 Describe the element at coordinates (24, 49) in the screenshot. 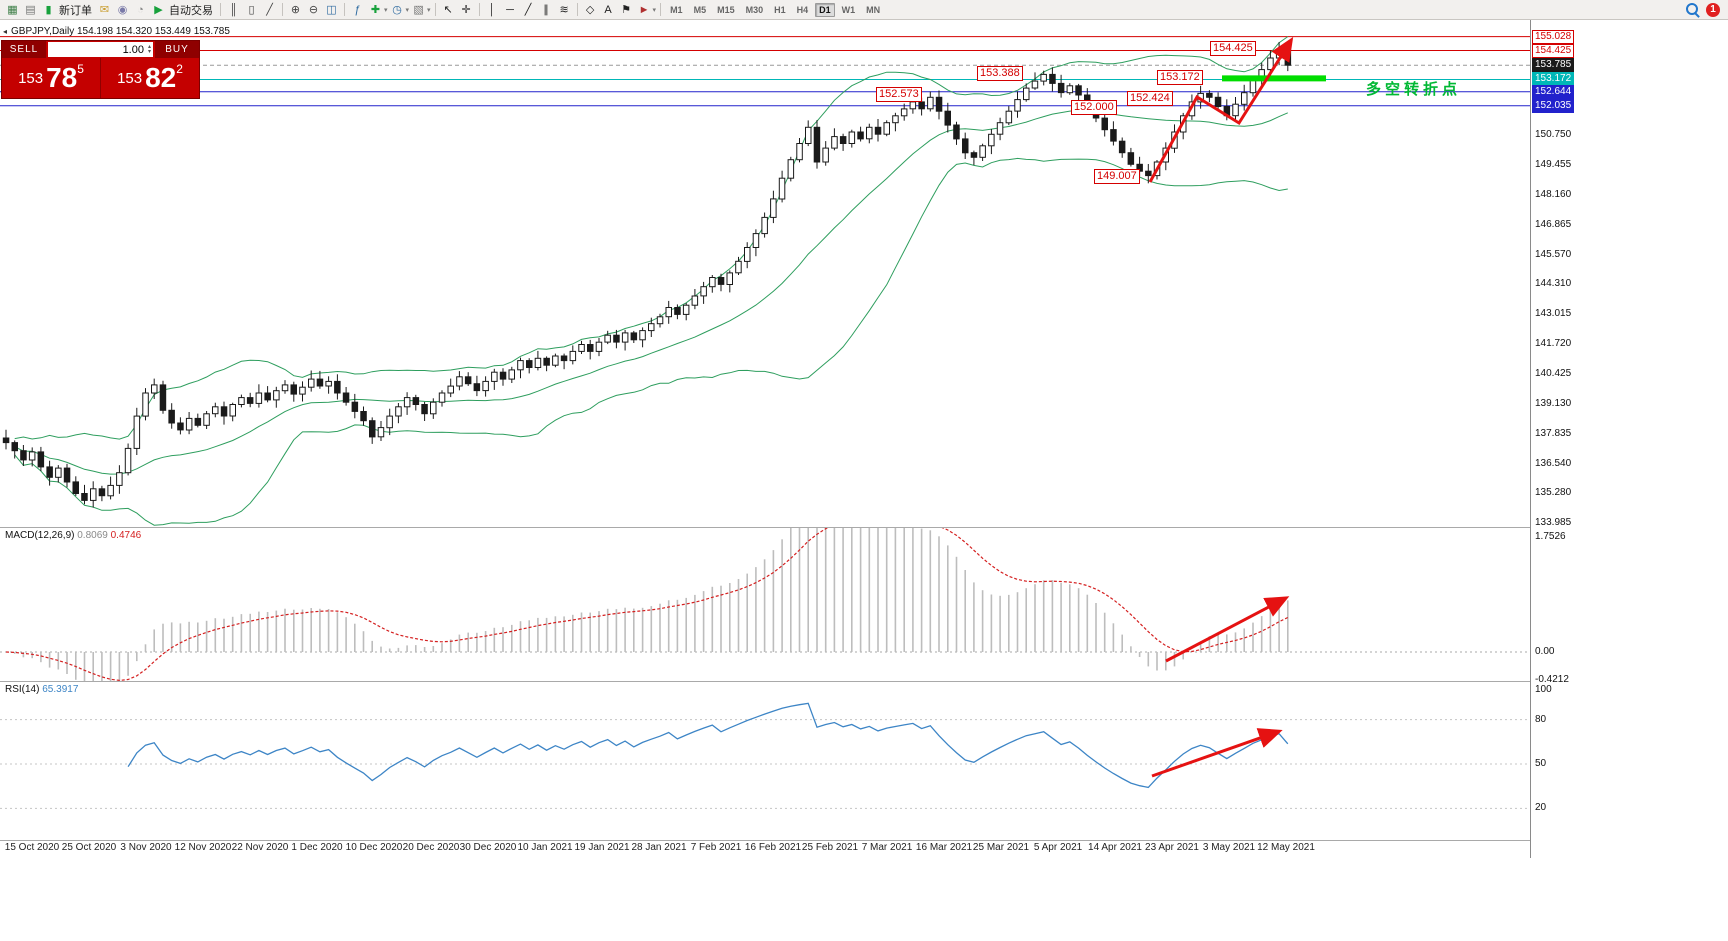

I see `sell-button: SELL` at that location.